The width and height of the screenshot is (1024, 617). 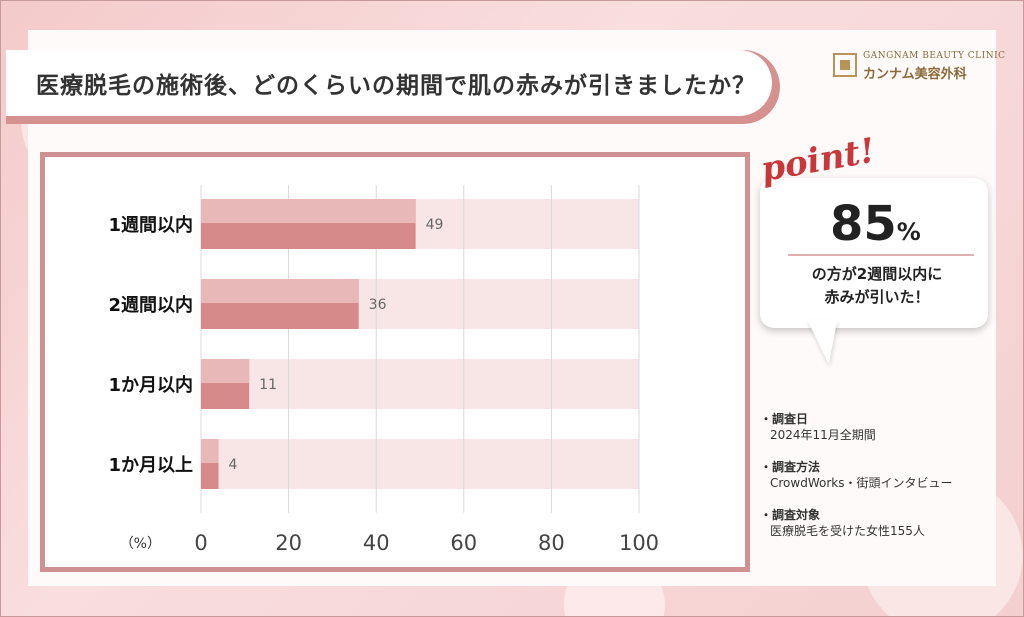 What do you see at coordinates (378, 305) in the screenshot?
I see `bar-value-label: 36` at bounding box center [378, 305].